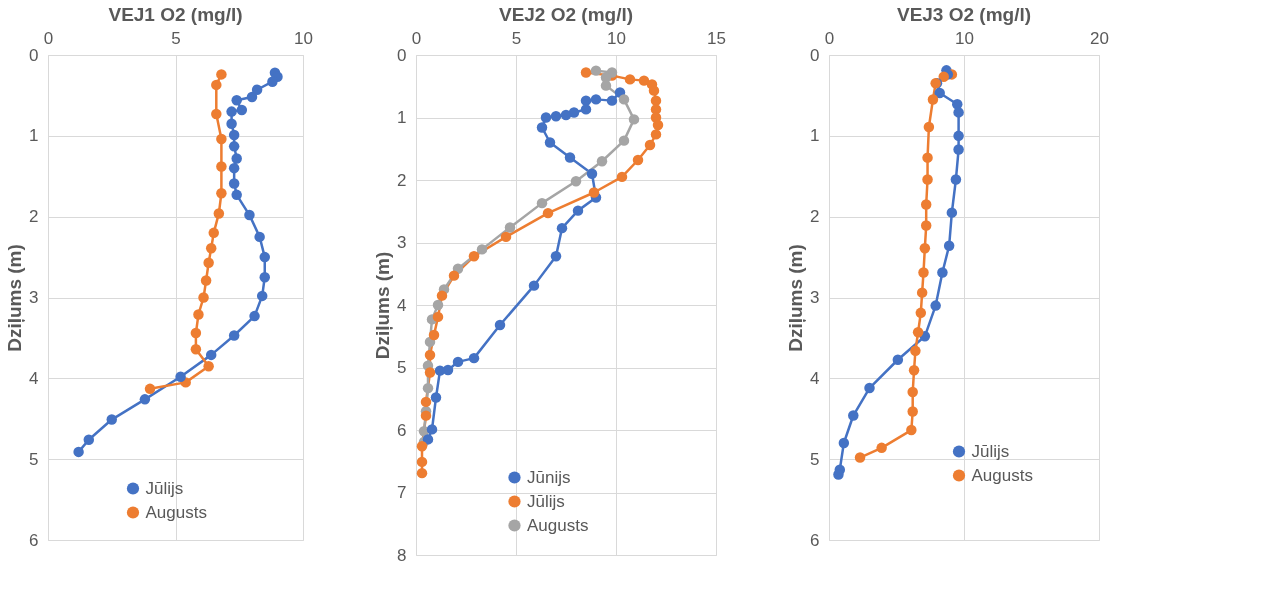 The height and width of the screenshot is (614, 1282). What do you see at coordinates (402, 492) in the screenshot?
I see `y-tick-label: 7` at bounding box center [402, 492].